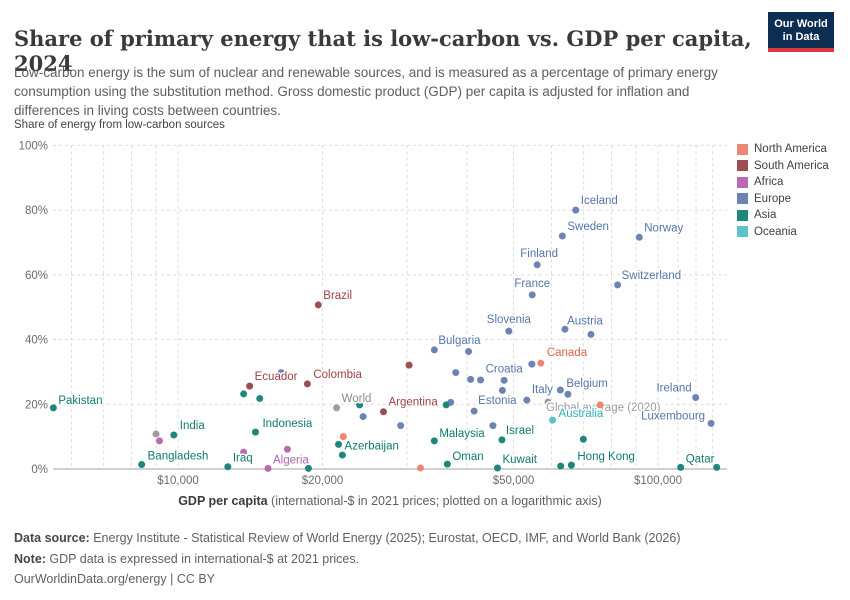  I want to click on data-point-israel, so click(502, 440).